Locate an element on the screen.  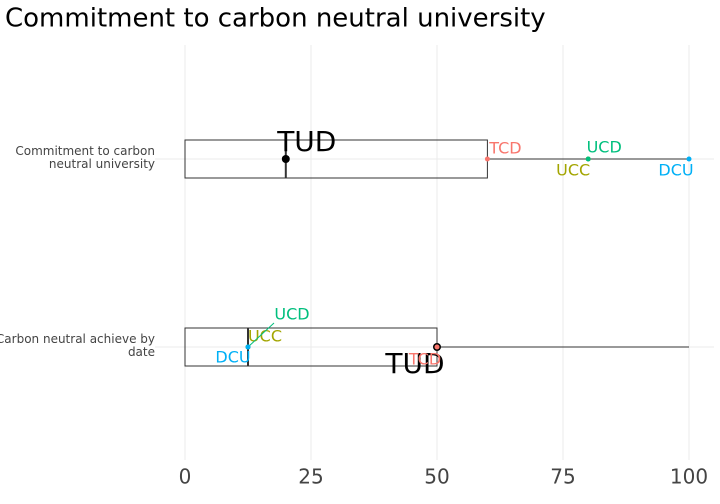
x-tick-label: 0 is located at coordinates (185, 477).